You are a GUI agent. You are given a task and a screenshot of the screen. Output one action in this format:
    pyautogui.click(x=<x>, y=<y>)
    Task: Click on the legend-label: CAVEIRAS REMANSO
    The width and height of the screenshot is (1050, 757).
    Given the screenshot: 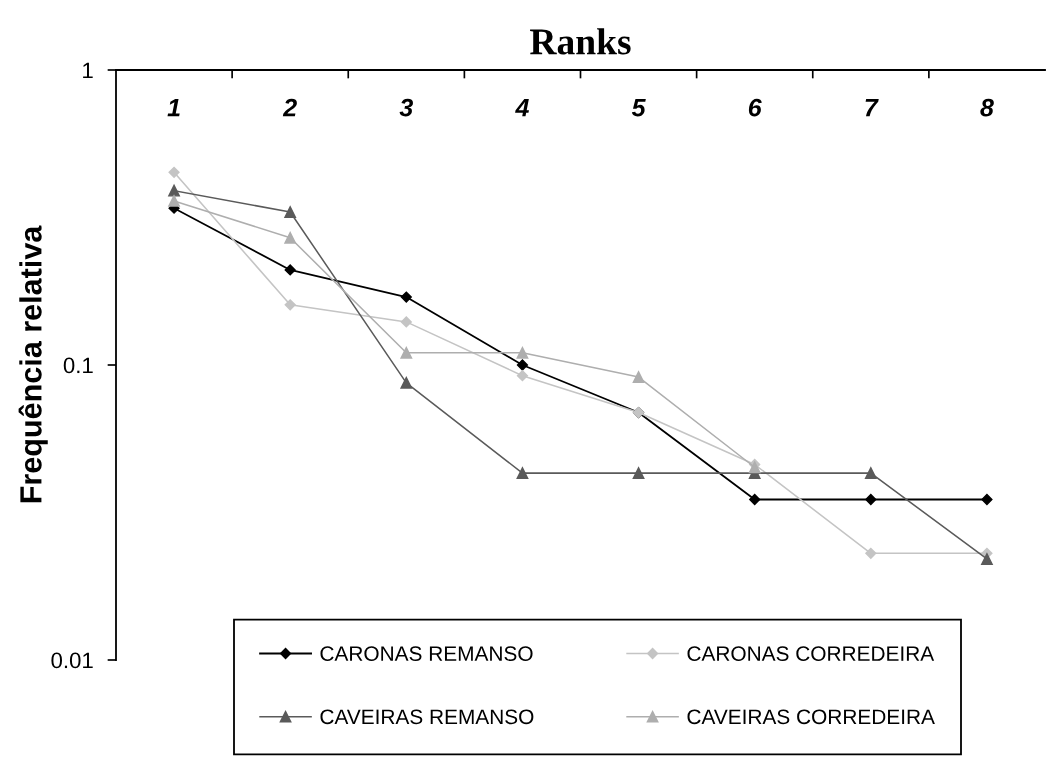 What is the action you would take?
    pyautogui.click(x=427, y=717)
    